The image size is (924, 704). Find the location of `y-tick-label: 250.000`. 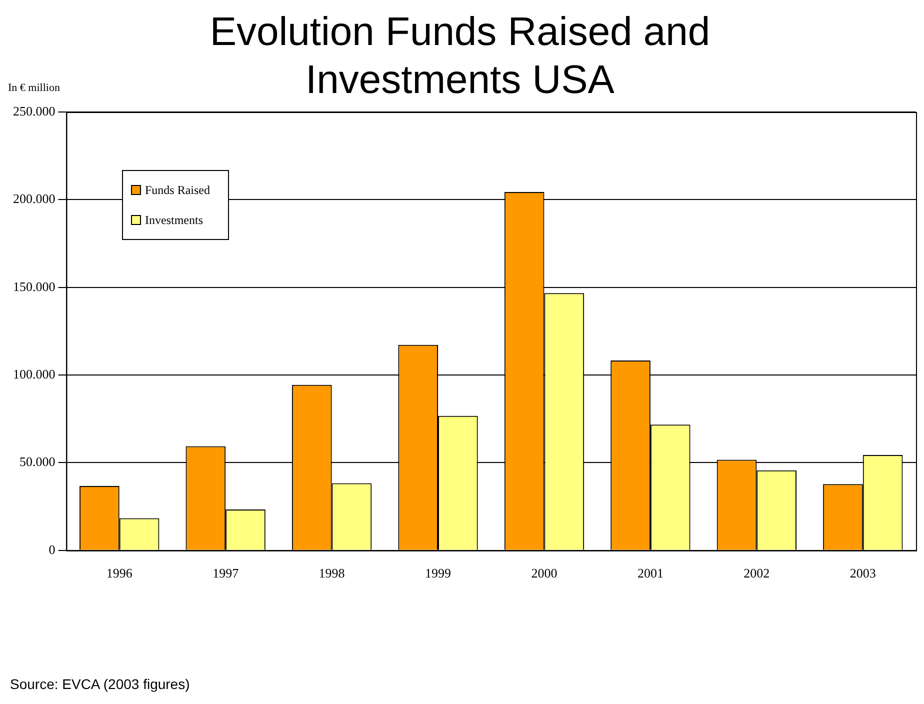

y-tick-label: 250.000 is located at coordinates (34, 110).